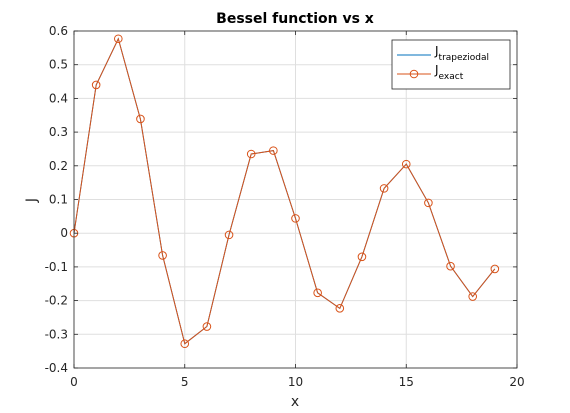  What do you see at coordinates (58, 132) in the screenshot?
I see `y-tick-label: 0.3` at bounding box center [58, 132].